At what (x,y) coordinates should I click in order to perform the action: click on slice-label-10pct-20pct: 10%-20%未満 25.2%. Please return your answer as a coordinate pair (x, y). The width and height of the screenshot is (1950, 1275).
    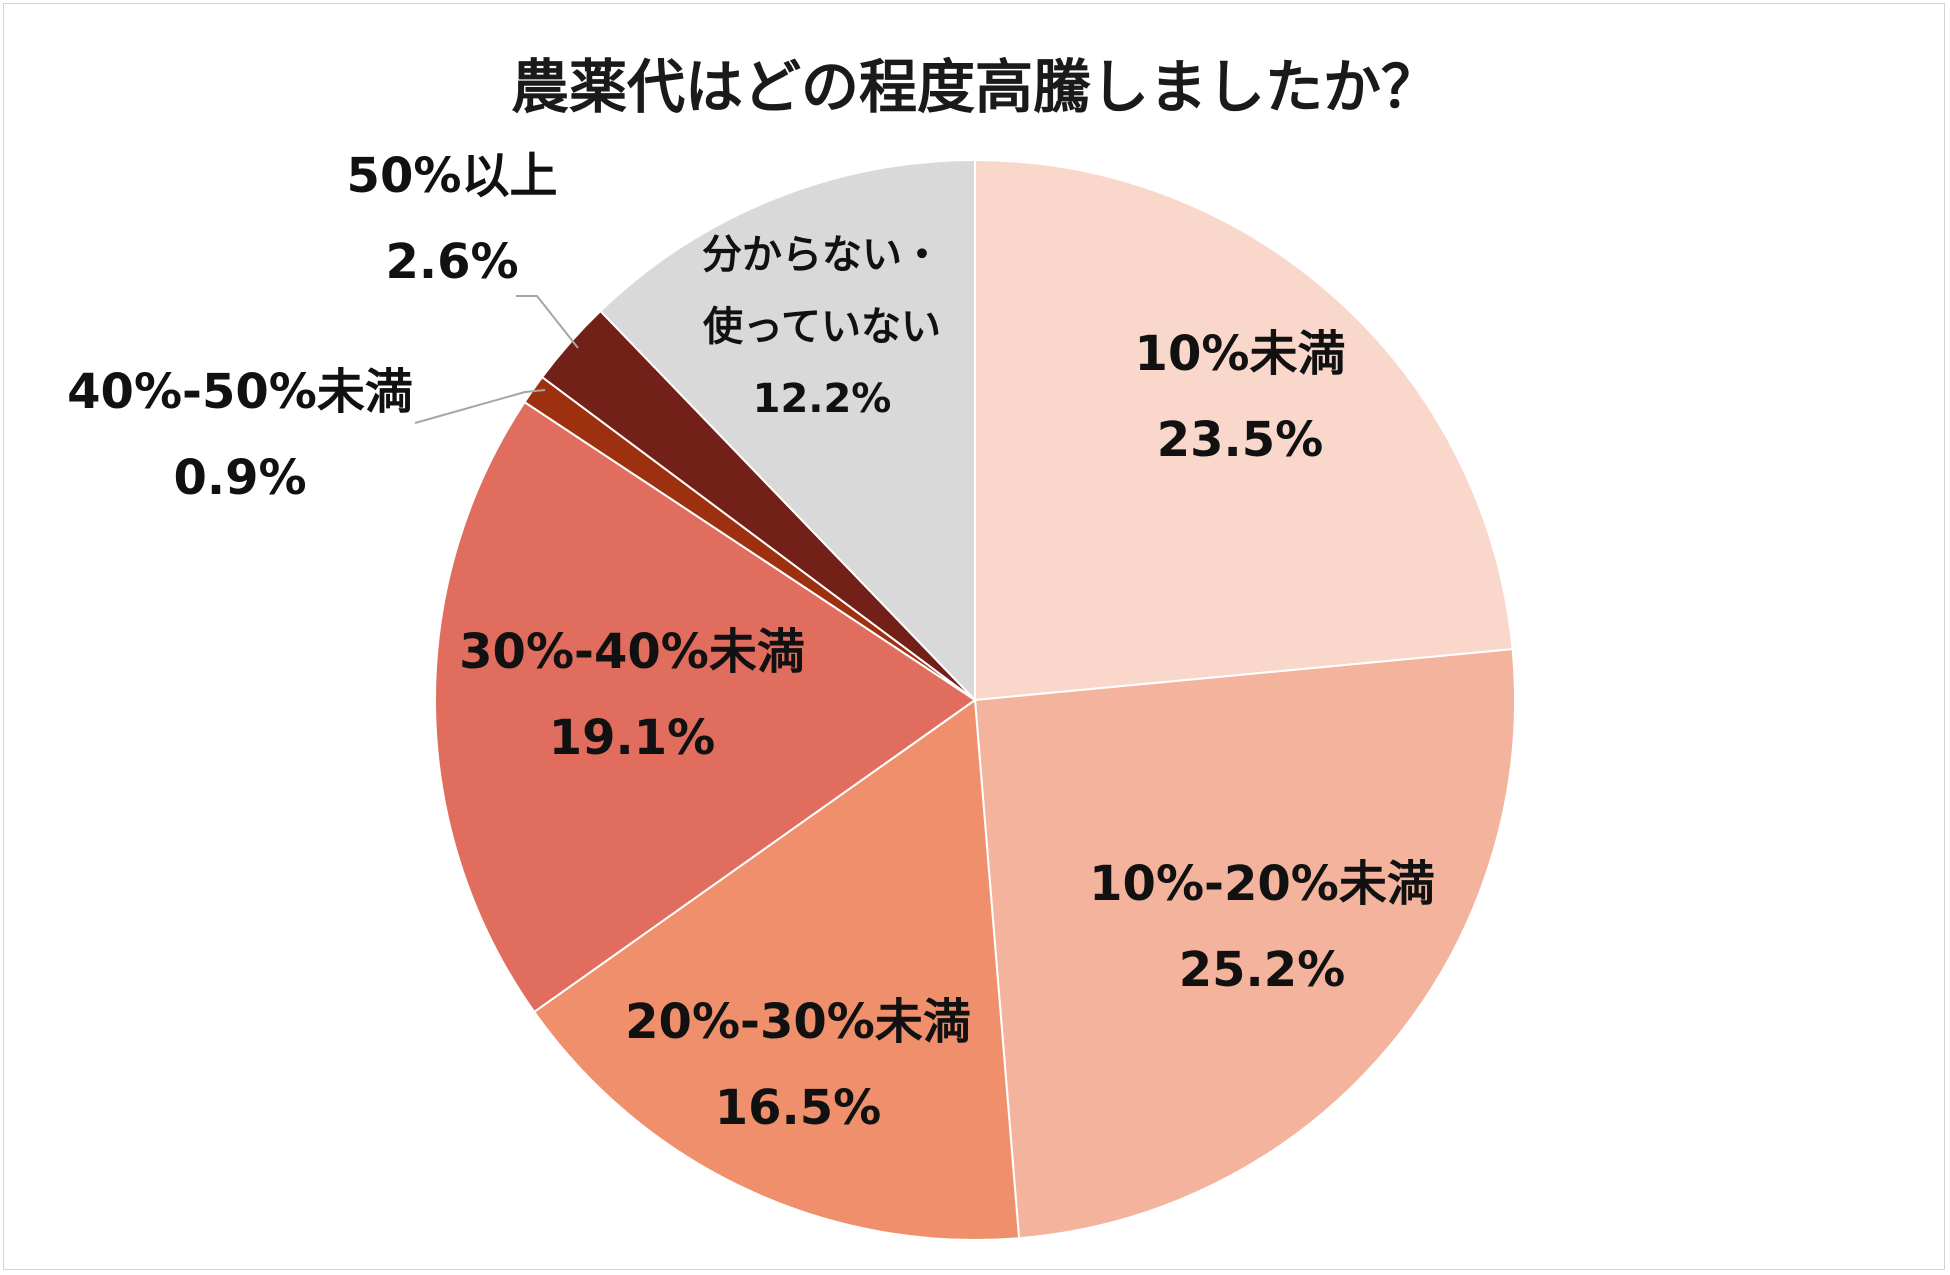
    Looking at the image, I should click on (1262, 927).